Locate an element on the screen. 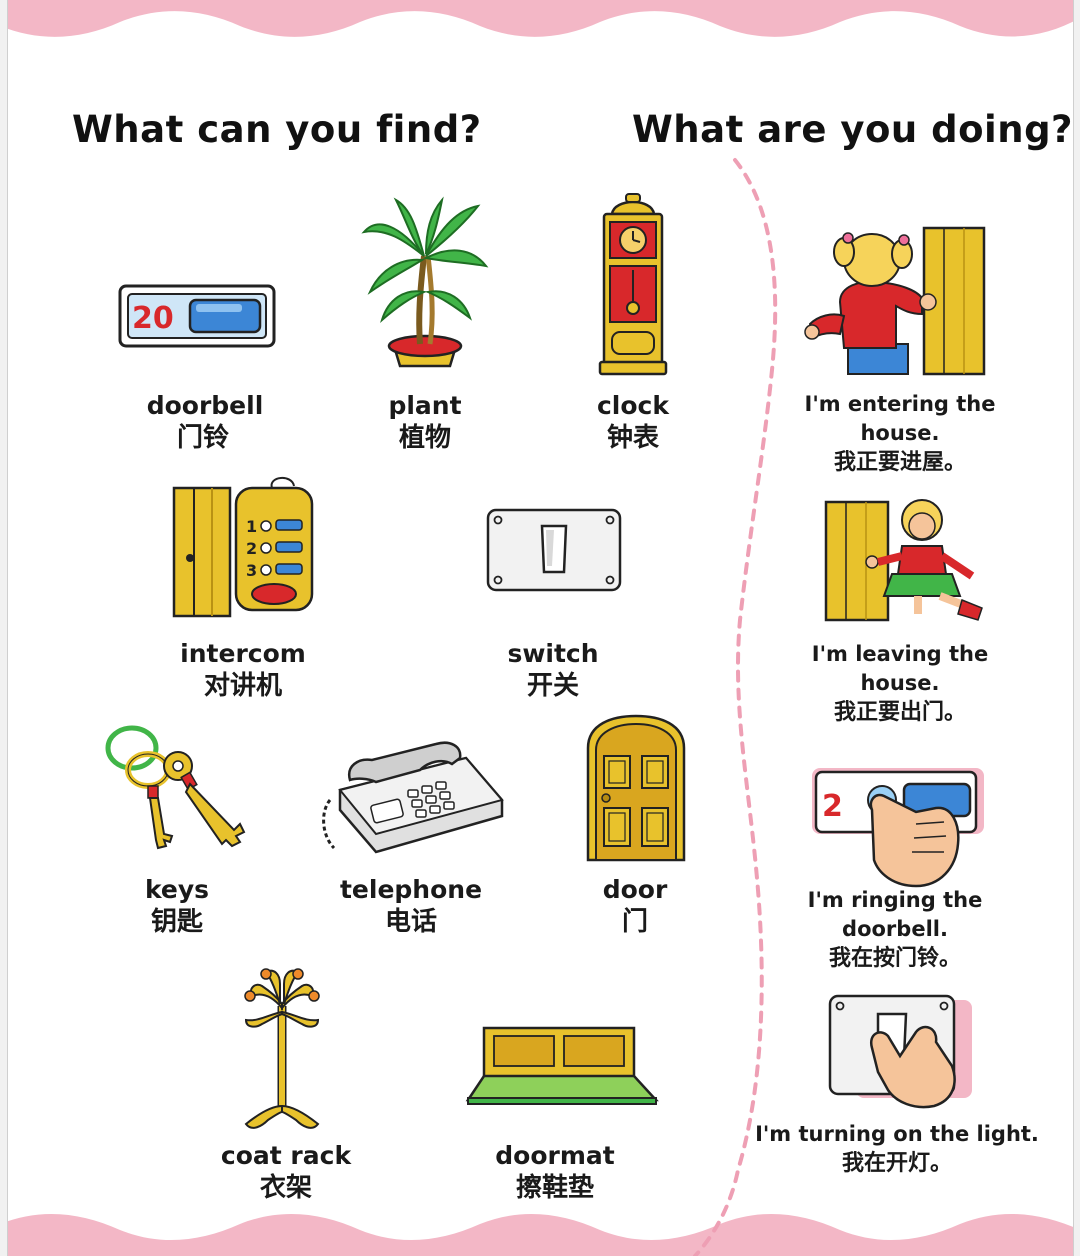 This screenshot has height=1256, width=1080. clock-icon is located at coordinates (633, 284).